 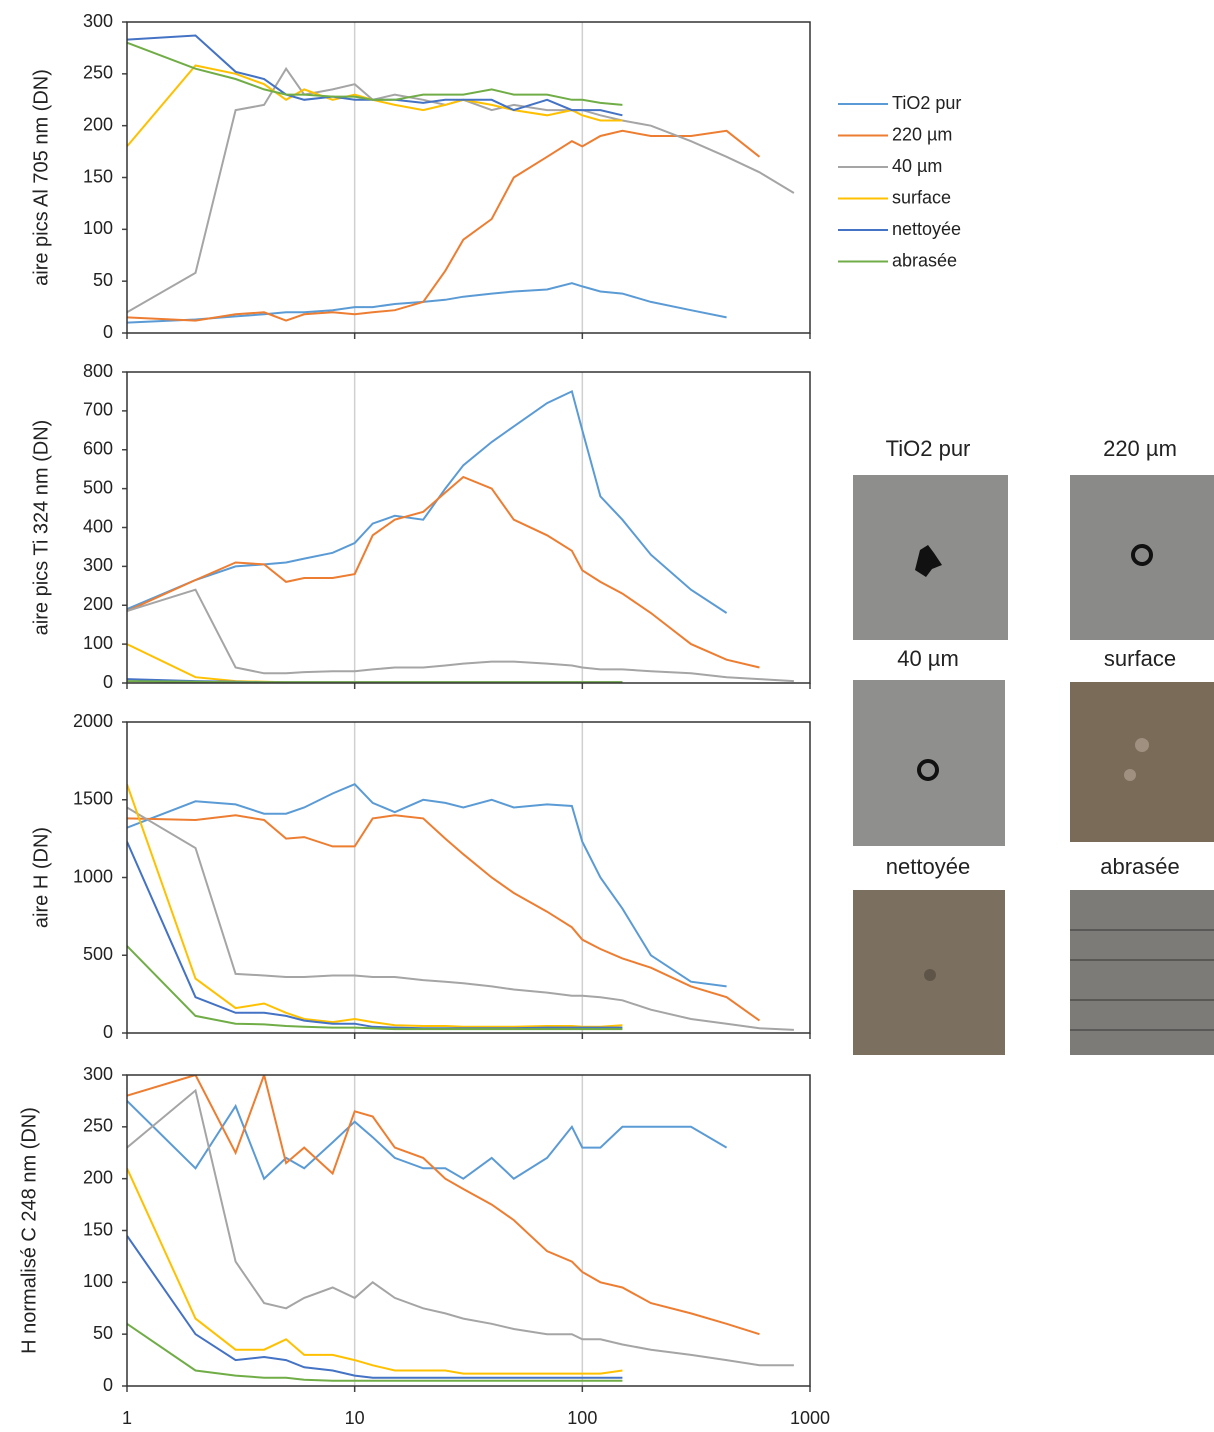 What do you see at coordinates (921, 197) in the screenshot?
I see `legend-label: surface` at bounding box center [921, 197].